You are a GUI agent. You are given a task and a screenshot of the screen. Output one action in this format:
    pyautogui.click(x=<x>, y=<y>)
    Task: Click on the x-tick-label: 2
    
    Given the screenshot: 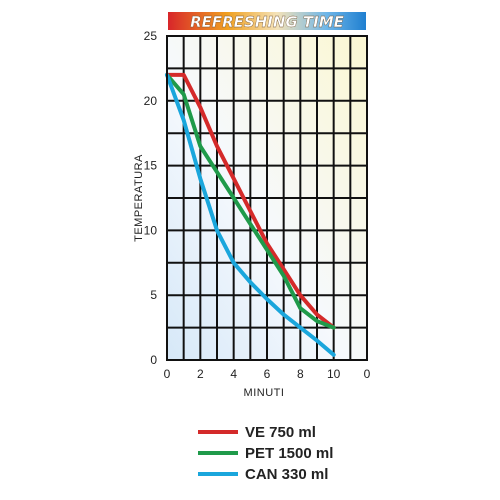 What is the action you would take?
    pyautogui.click(x=200, y=374)
    